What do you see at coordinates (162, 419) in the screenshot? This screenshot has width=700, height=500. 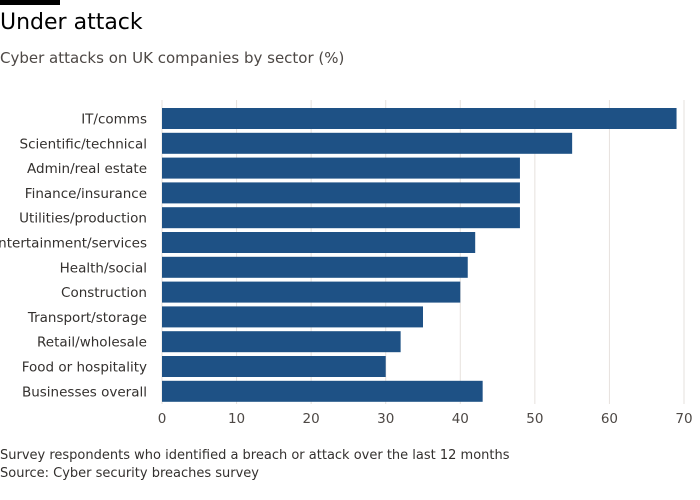 I see `x-tick-label: 0` at bounding box center [162, 419].